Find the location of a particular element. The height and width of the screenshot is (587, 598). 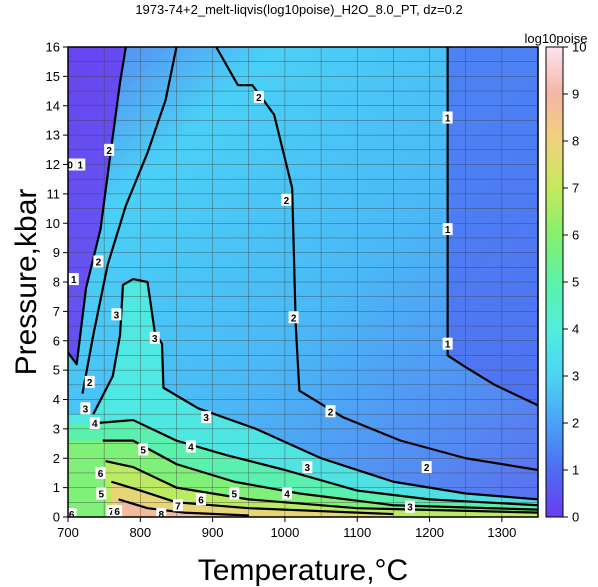

contour-label-0: 0 is located at coordinates (72, 165).